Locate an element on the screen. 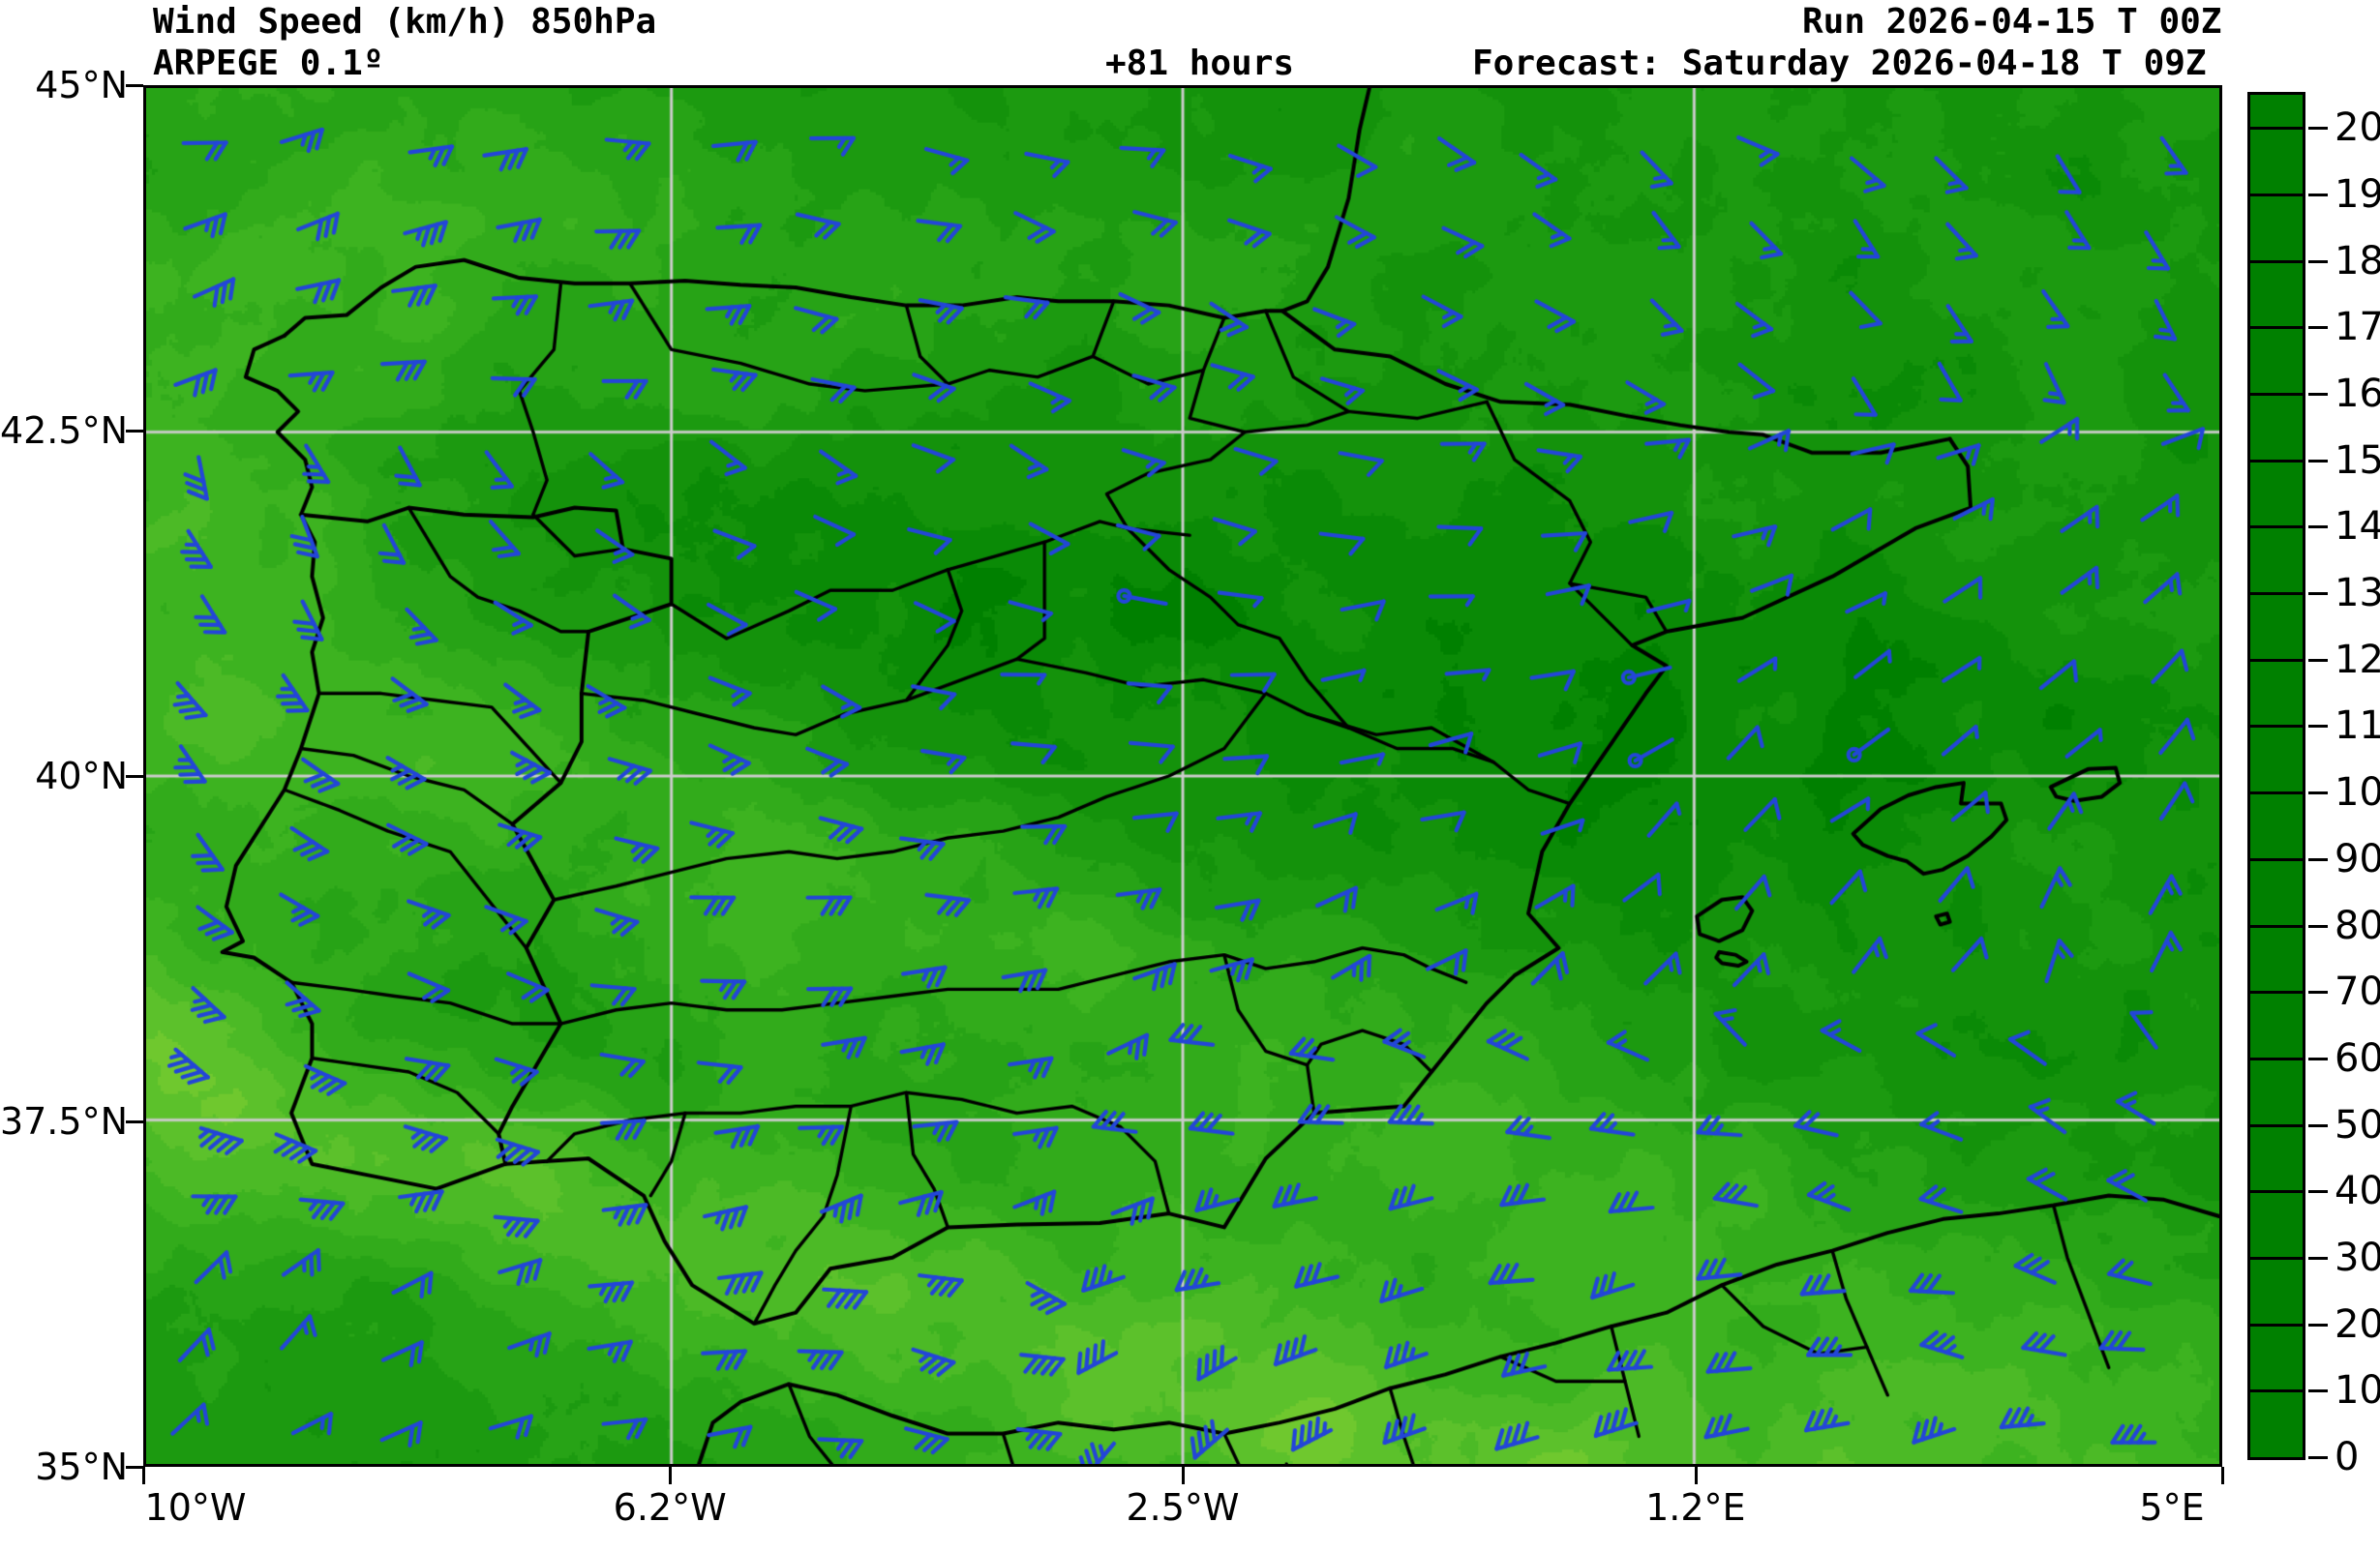  colorbar-label: 160 is located at coordinates (2358, 395).